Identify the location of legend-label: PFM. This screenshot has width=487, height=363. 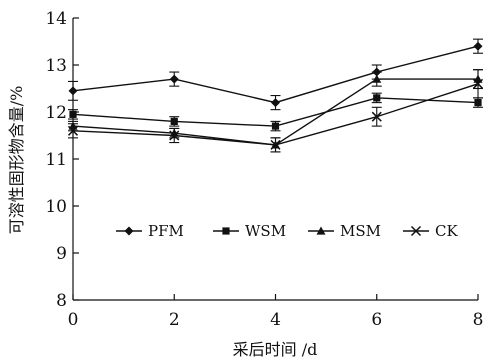
(166, 231).